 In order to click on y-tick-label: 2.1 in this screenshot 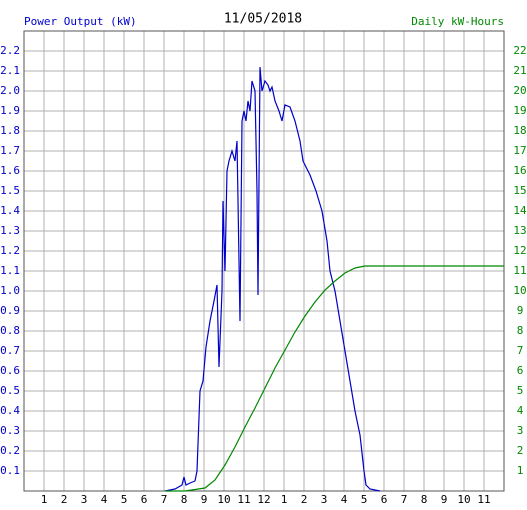, I will do `click(10, 70)`.